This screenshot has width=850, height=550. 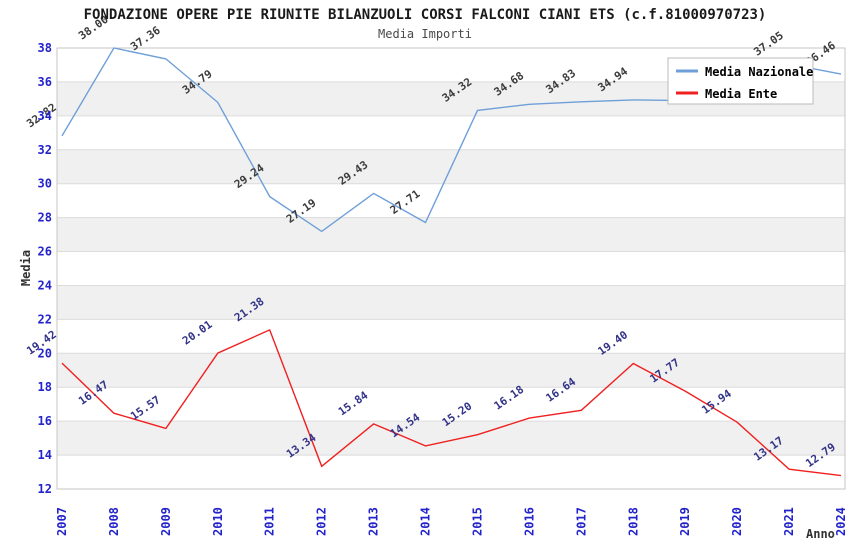 What do you see at coordinates (759, 72) in the screenshot?
I see `legend-label-media-nazionale: Media Nazionale` at bounding box center [759, 72].